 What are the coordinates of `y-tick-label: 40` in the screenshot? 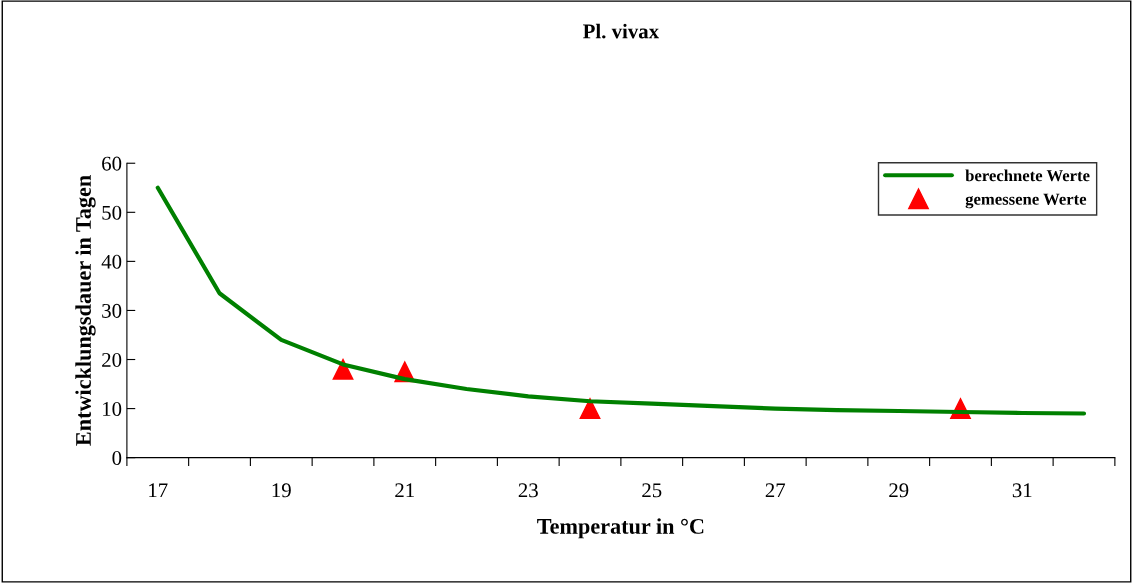 It's located at (111, 261).